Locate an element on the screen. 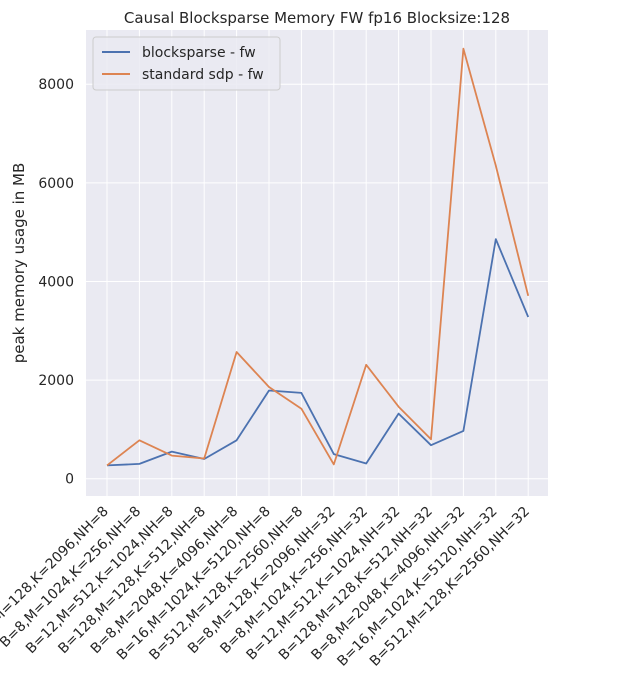  legend-box is located at coordinates (186, 63).